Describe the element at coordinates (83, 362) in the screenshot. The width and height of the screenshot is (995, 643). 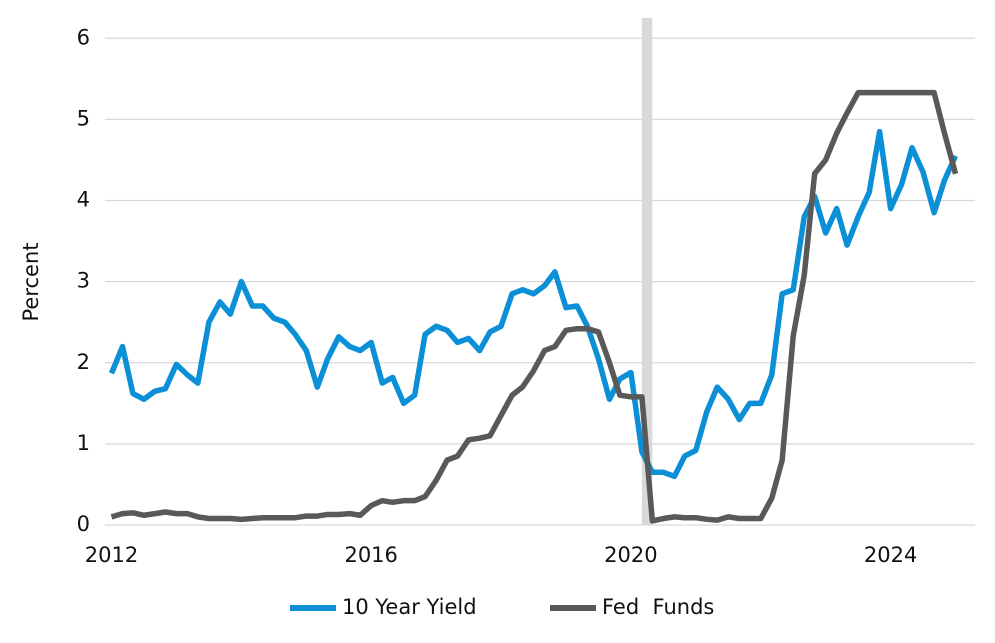
I see `y-tick-label: 2` at that location.